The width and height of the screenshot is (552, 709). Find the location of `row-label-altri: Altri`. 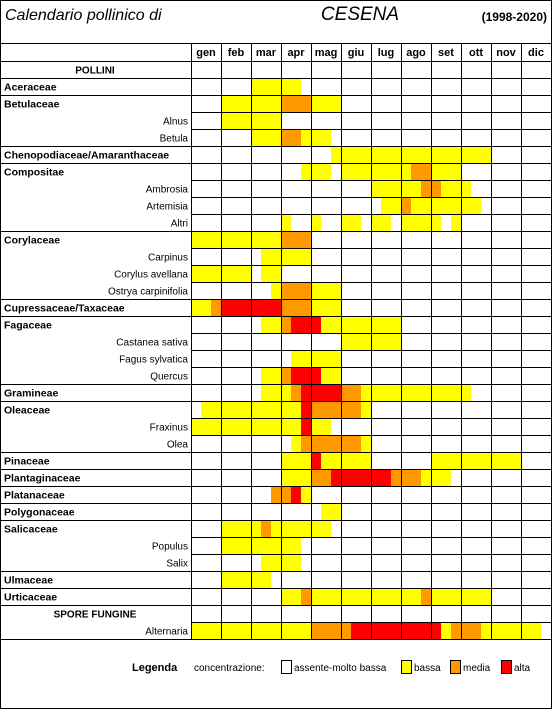

row-label-altri: Altri is located at coordinates (179, 224).